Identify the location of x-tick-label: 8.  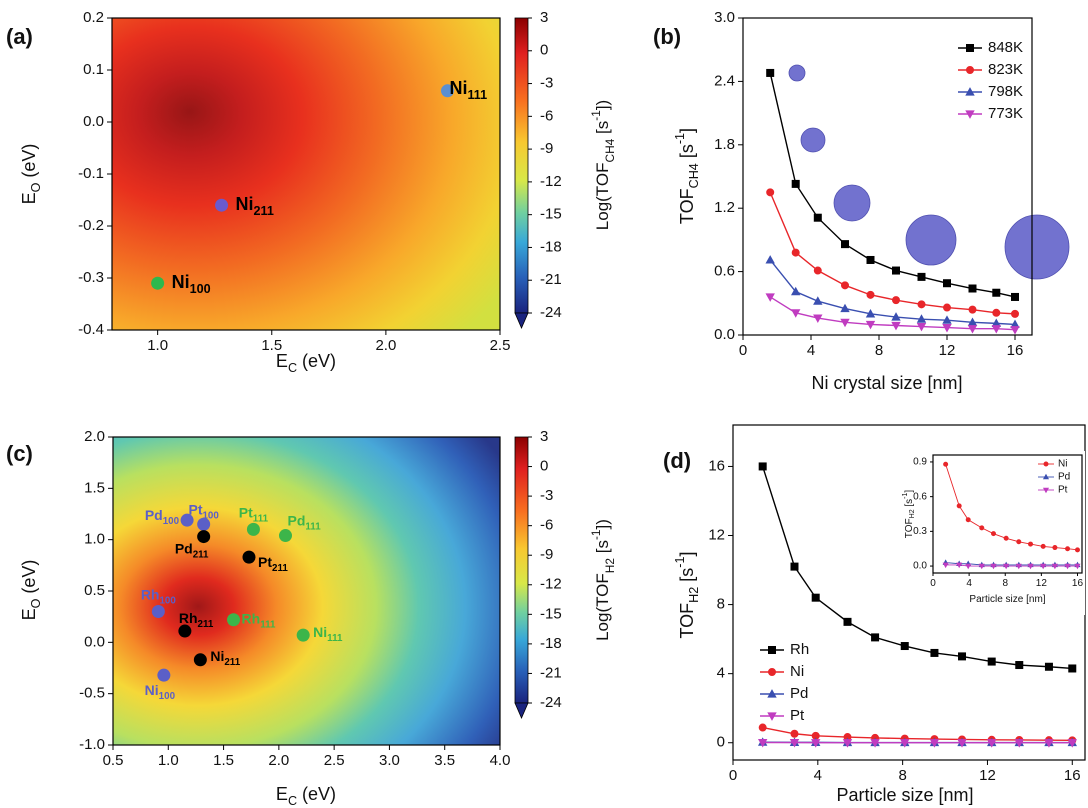
(879, 350).